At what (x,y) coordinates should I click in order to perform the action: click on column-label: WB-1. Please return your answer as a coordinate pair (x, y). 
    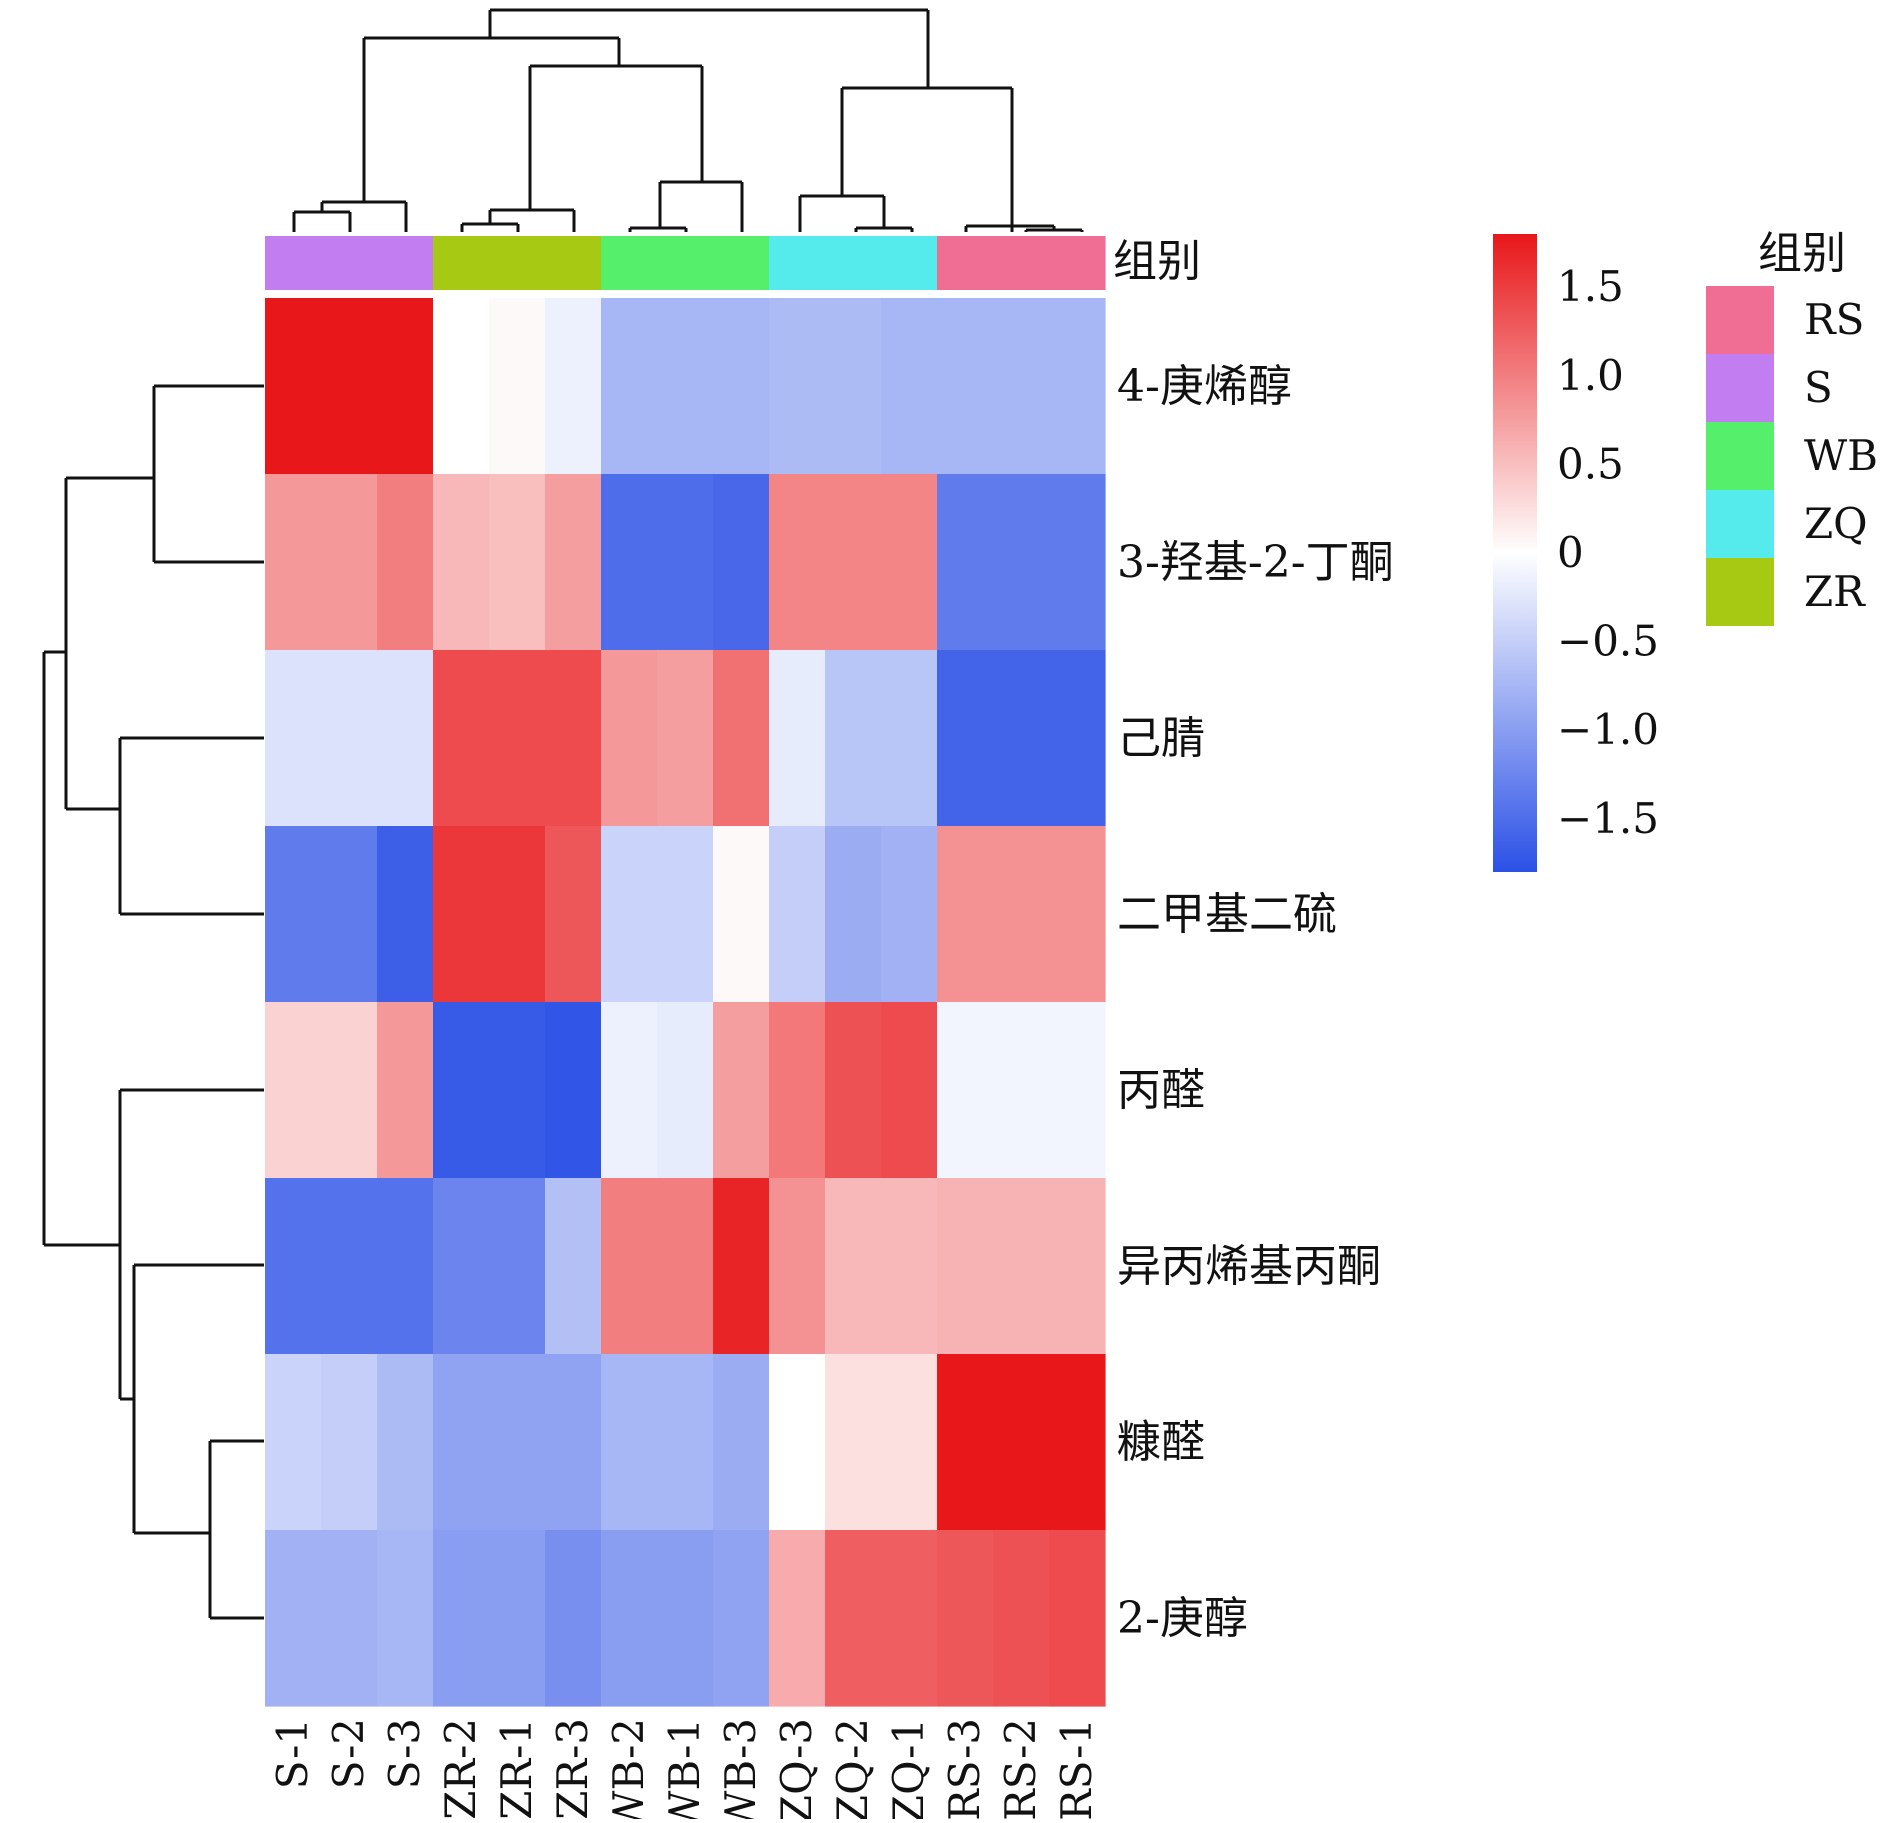
    Looking at the image, I should click on (684, 1768).